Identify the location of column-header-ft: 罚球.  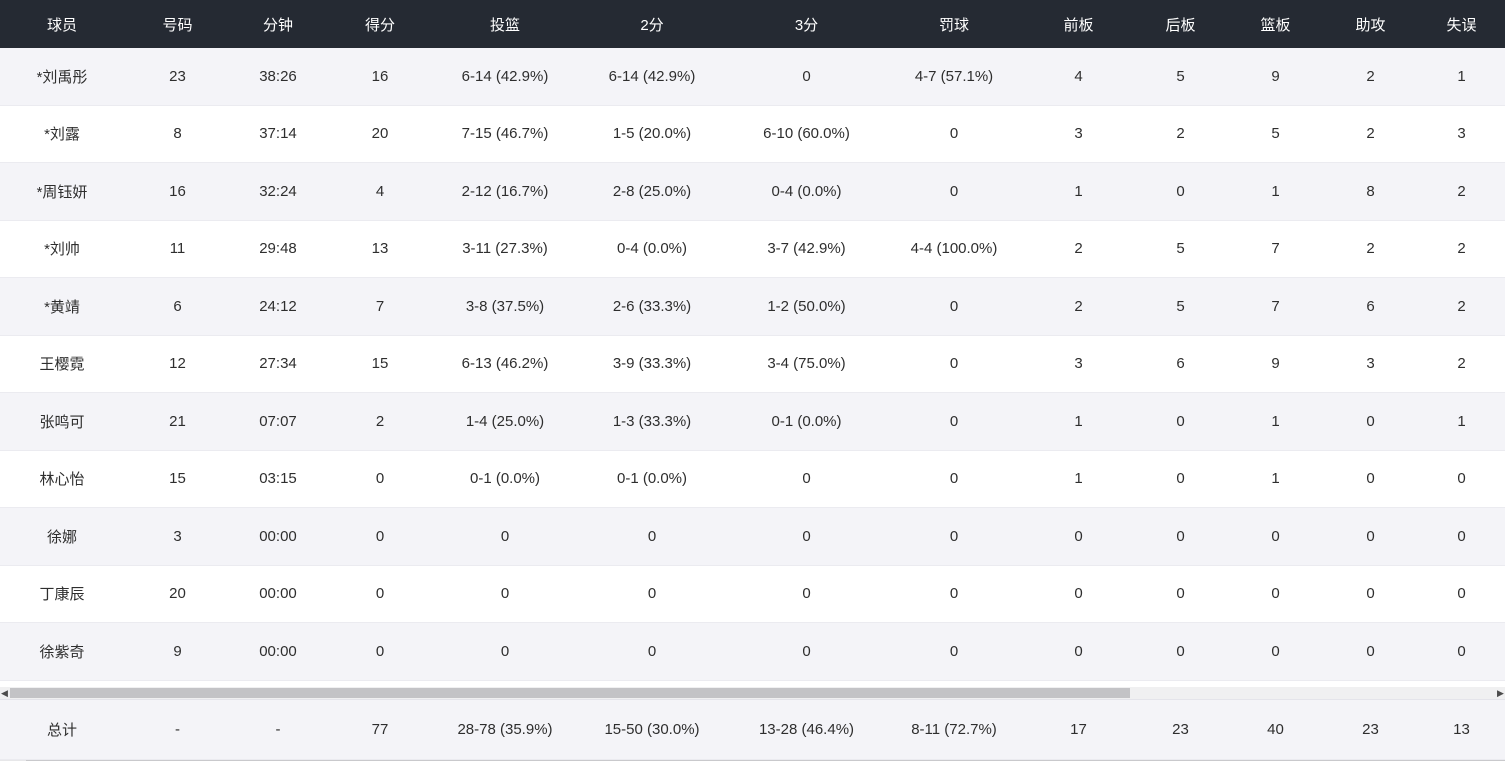
(954, 24).